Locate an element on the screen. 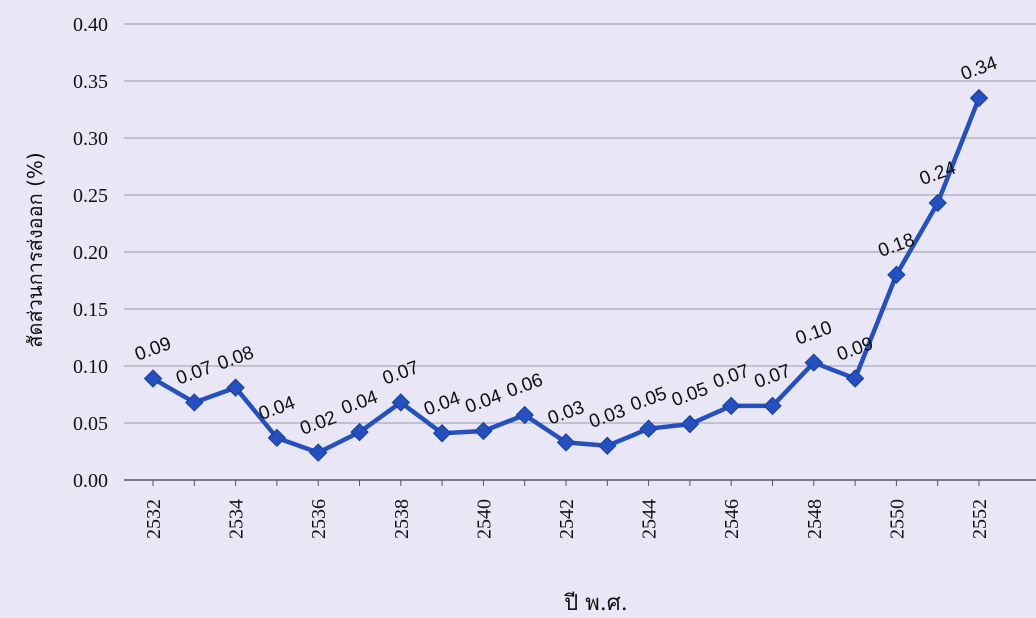  y-axis-ticks: 0.00 0.05 0.10 0.15 0.20 0.25 0.30 0.35 0.40 is located at coordinates (90, 253).